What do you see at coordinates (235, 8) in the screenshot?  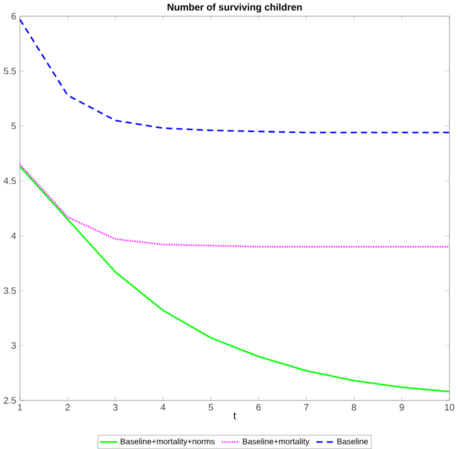 I see `chart-title: Number of surviving children` at bounding box center [235, 8].